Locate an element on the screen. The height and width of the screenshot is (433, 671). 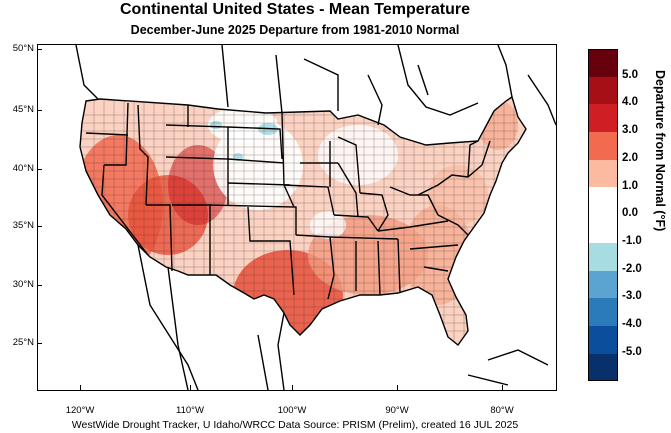
colorbar-tick-label: 0.0 is located at coordinates (630, 213).